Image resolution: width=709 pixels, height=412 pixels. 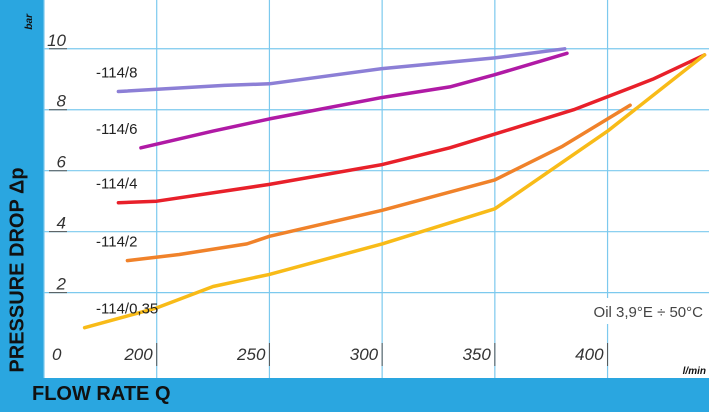 What do you see at coordinates (116, 184) in the screenshot?
I see `series-label: -114/4` at bounding box center [116, 184].